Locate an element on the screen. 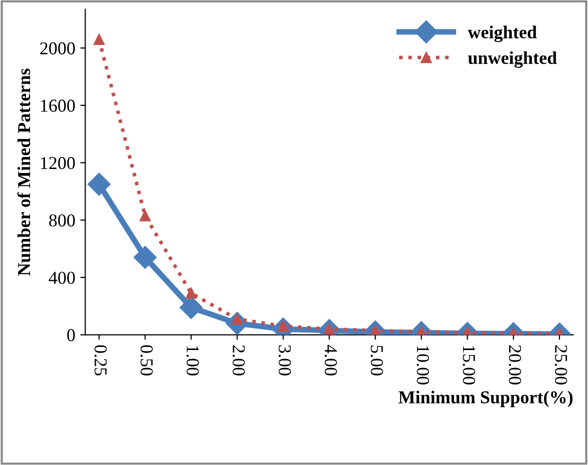 The width and height of the screenshot is (588, 465). x-tick-label: 15.00 is located at coordinates (469, 365).